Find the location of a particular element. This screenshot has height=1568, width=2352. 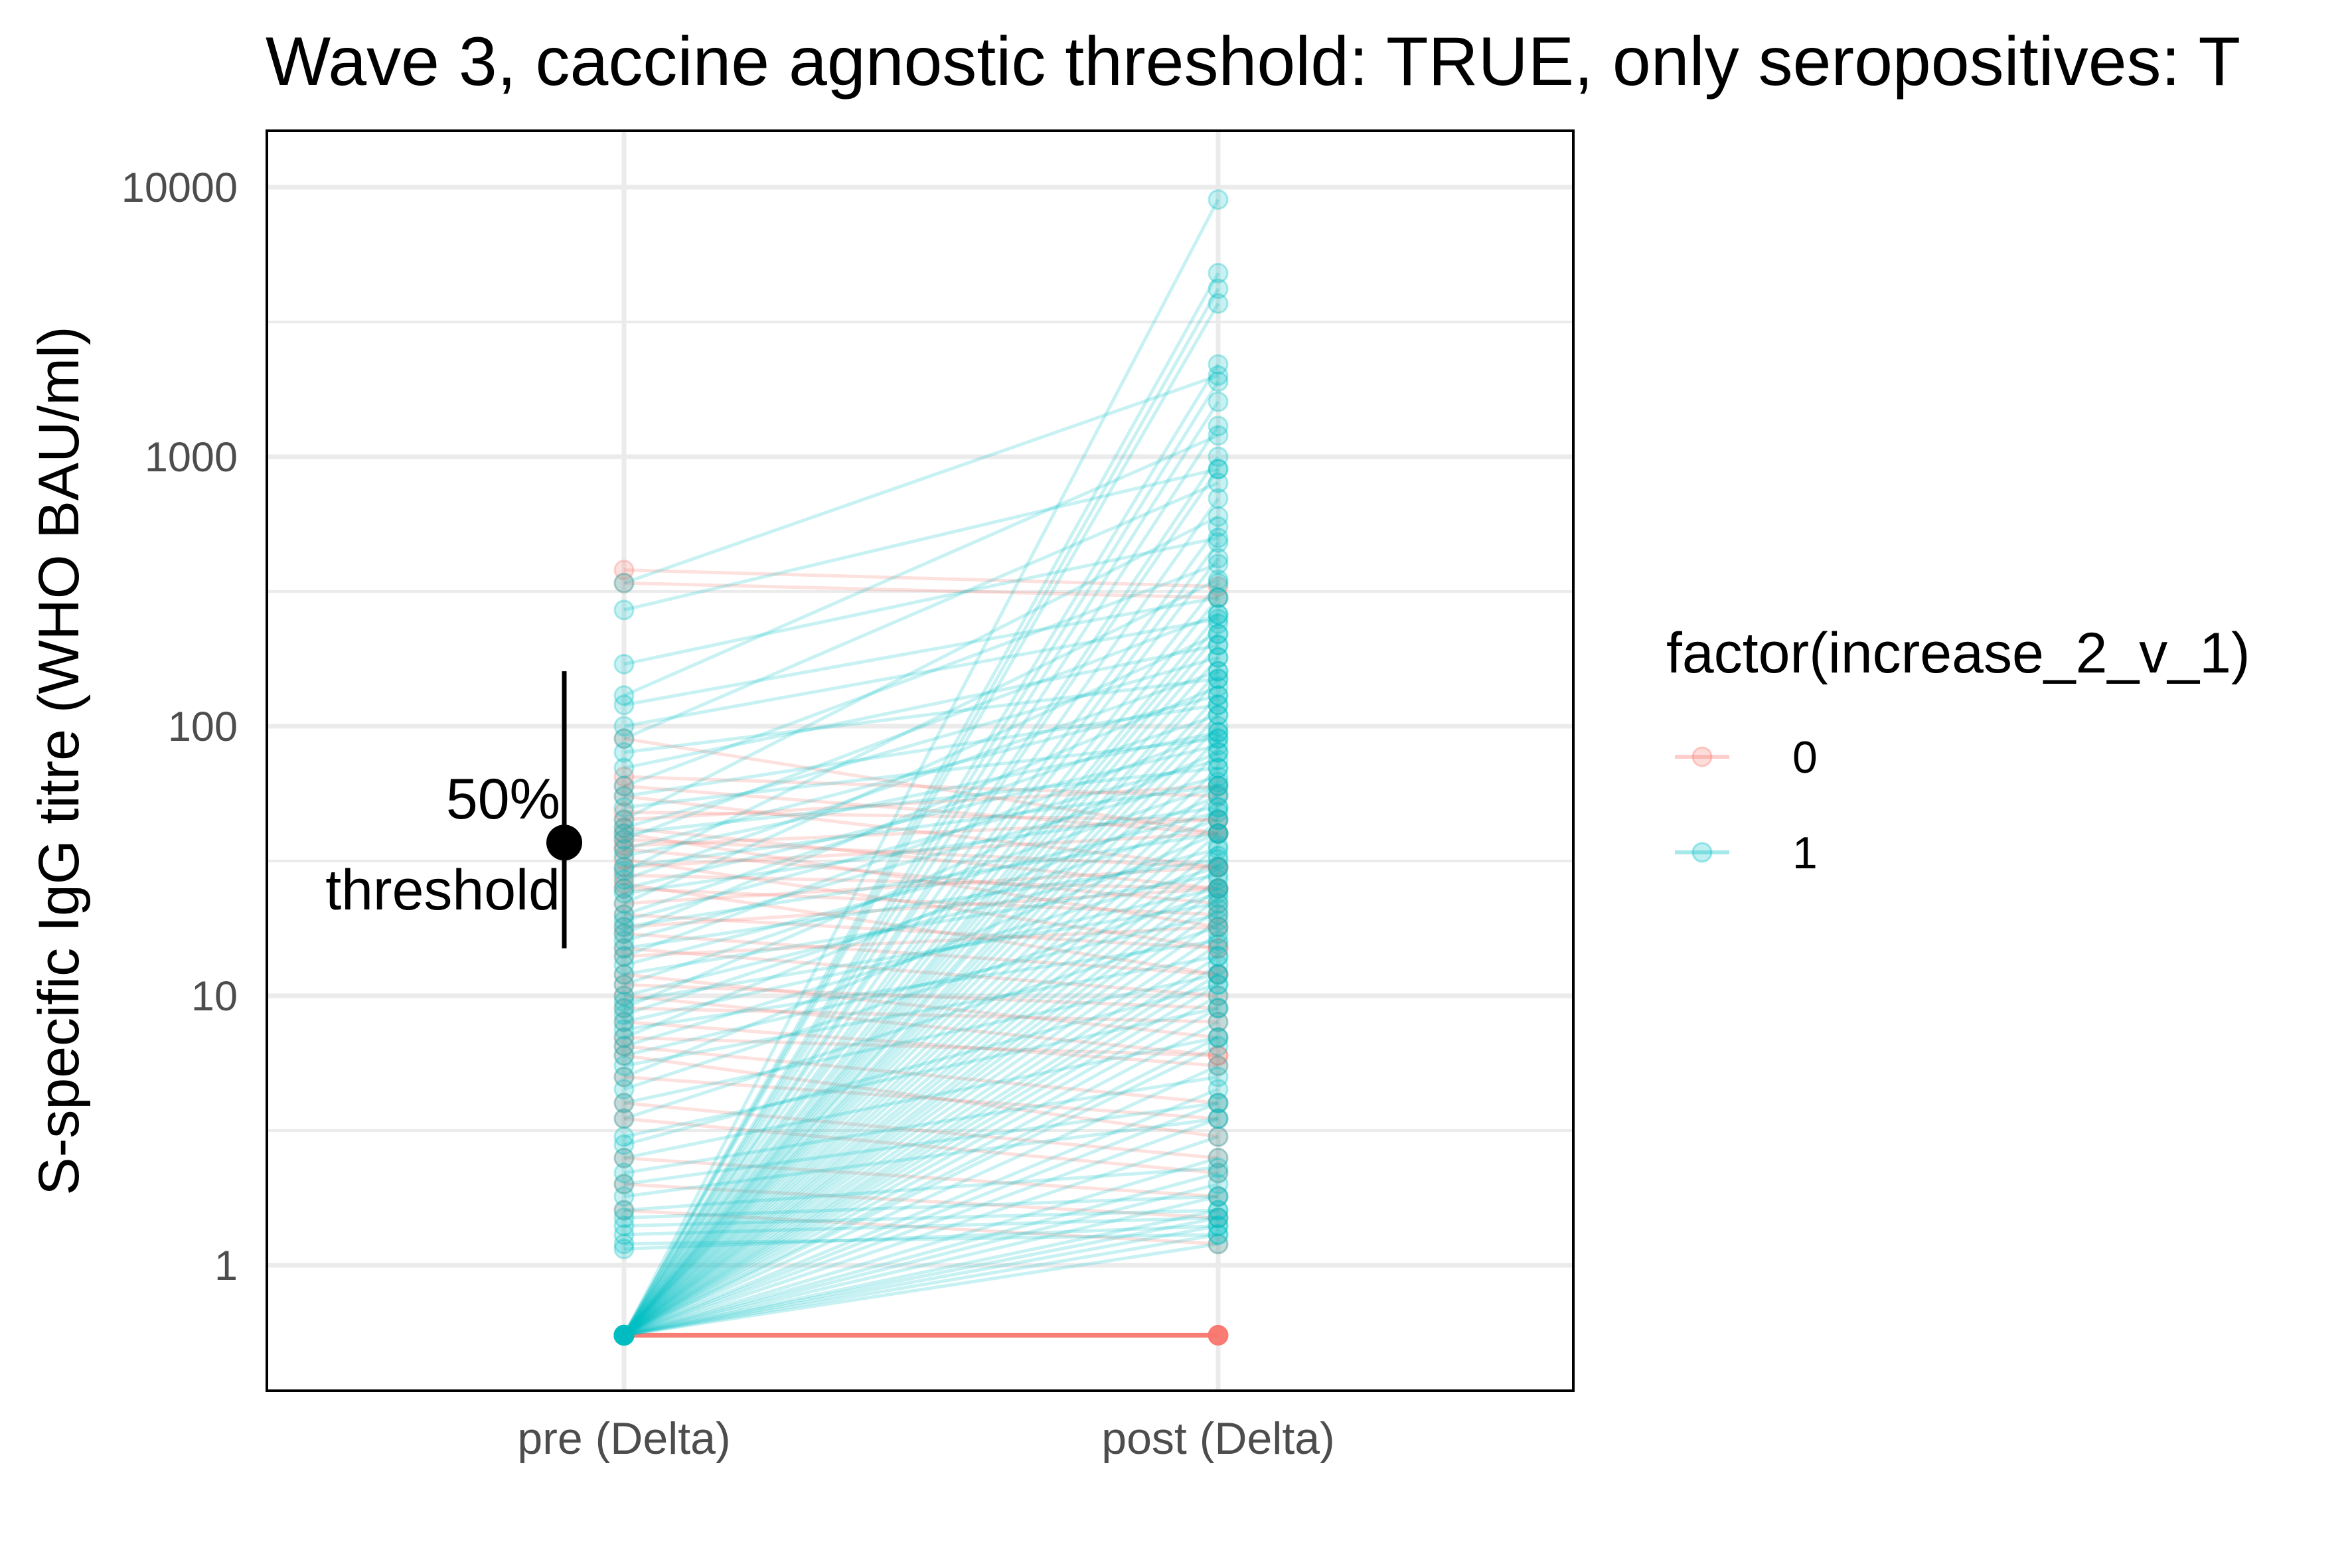

y-axis-ticks: 1 10 100 1000 10000 is located at coordinates (180, 727).